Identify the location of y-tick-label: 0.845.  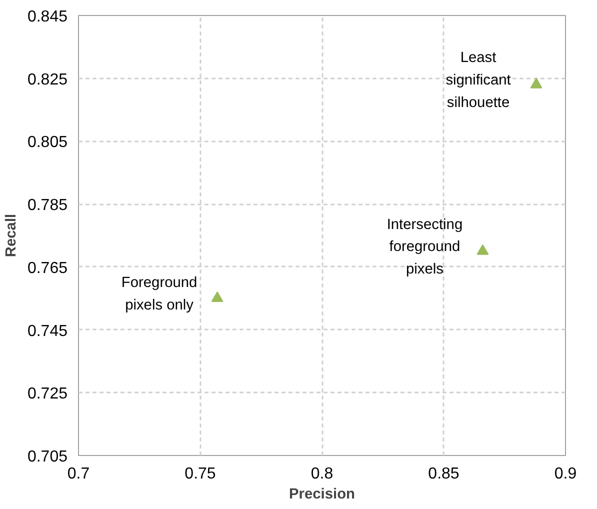
(47, 17).